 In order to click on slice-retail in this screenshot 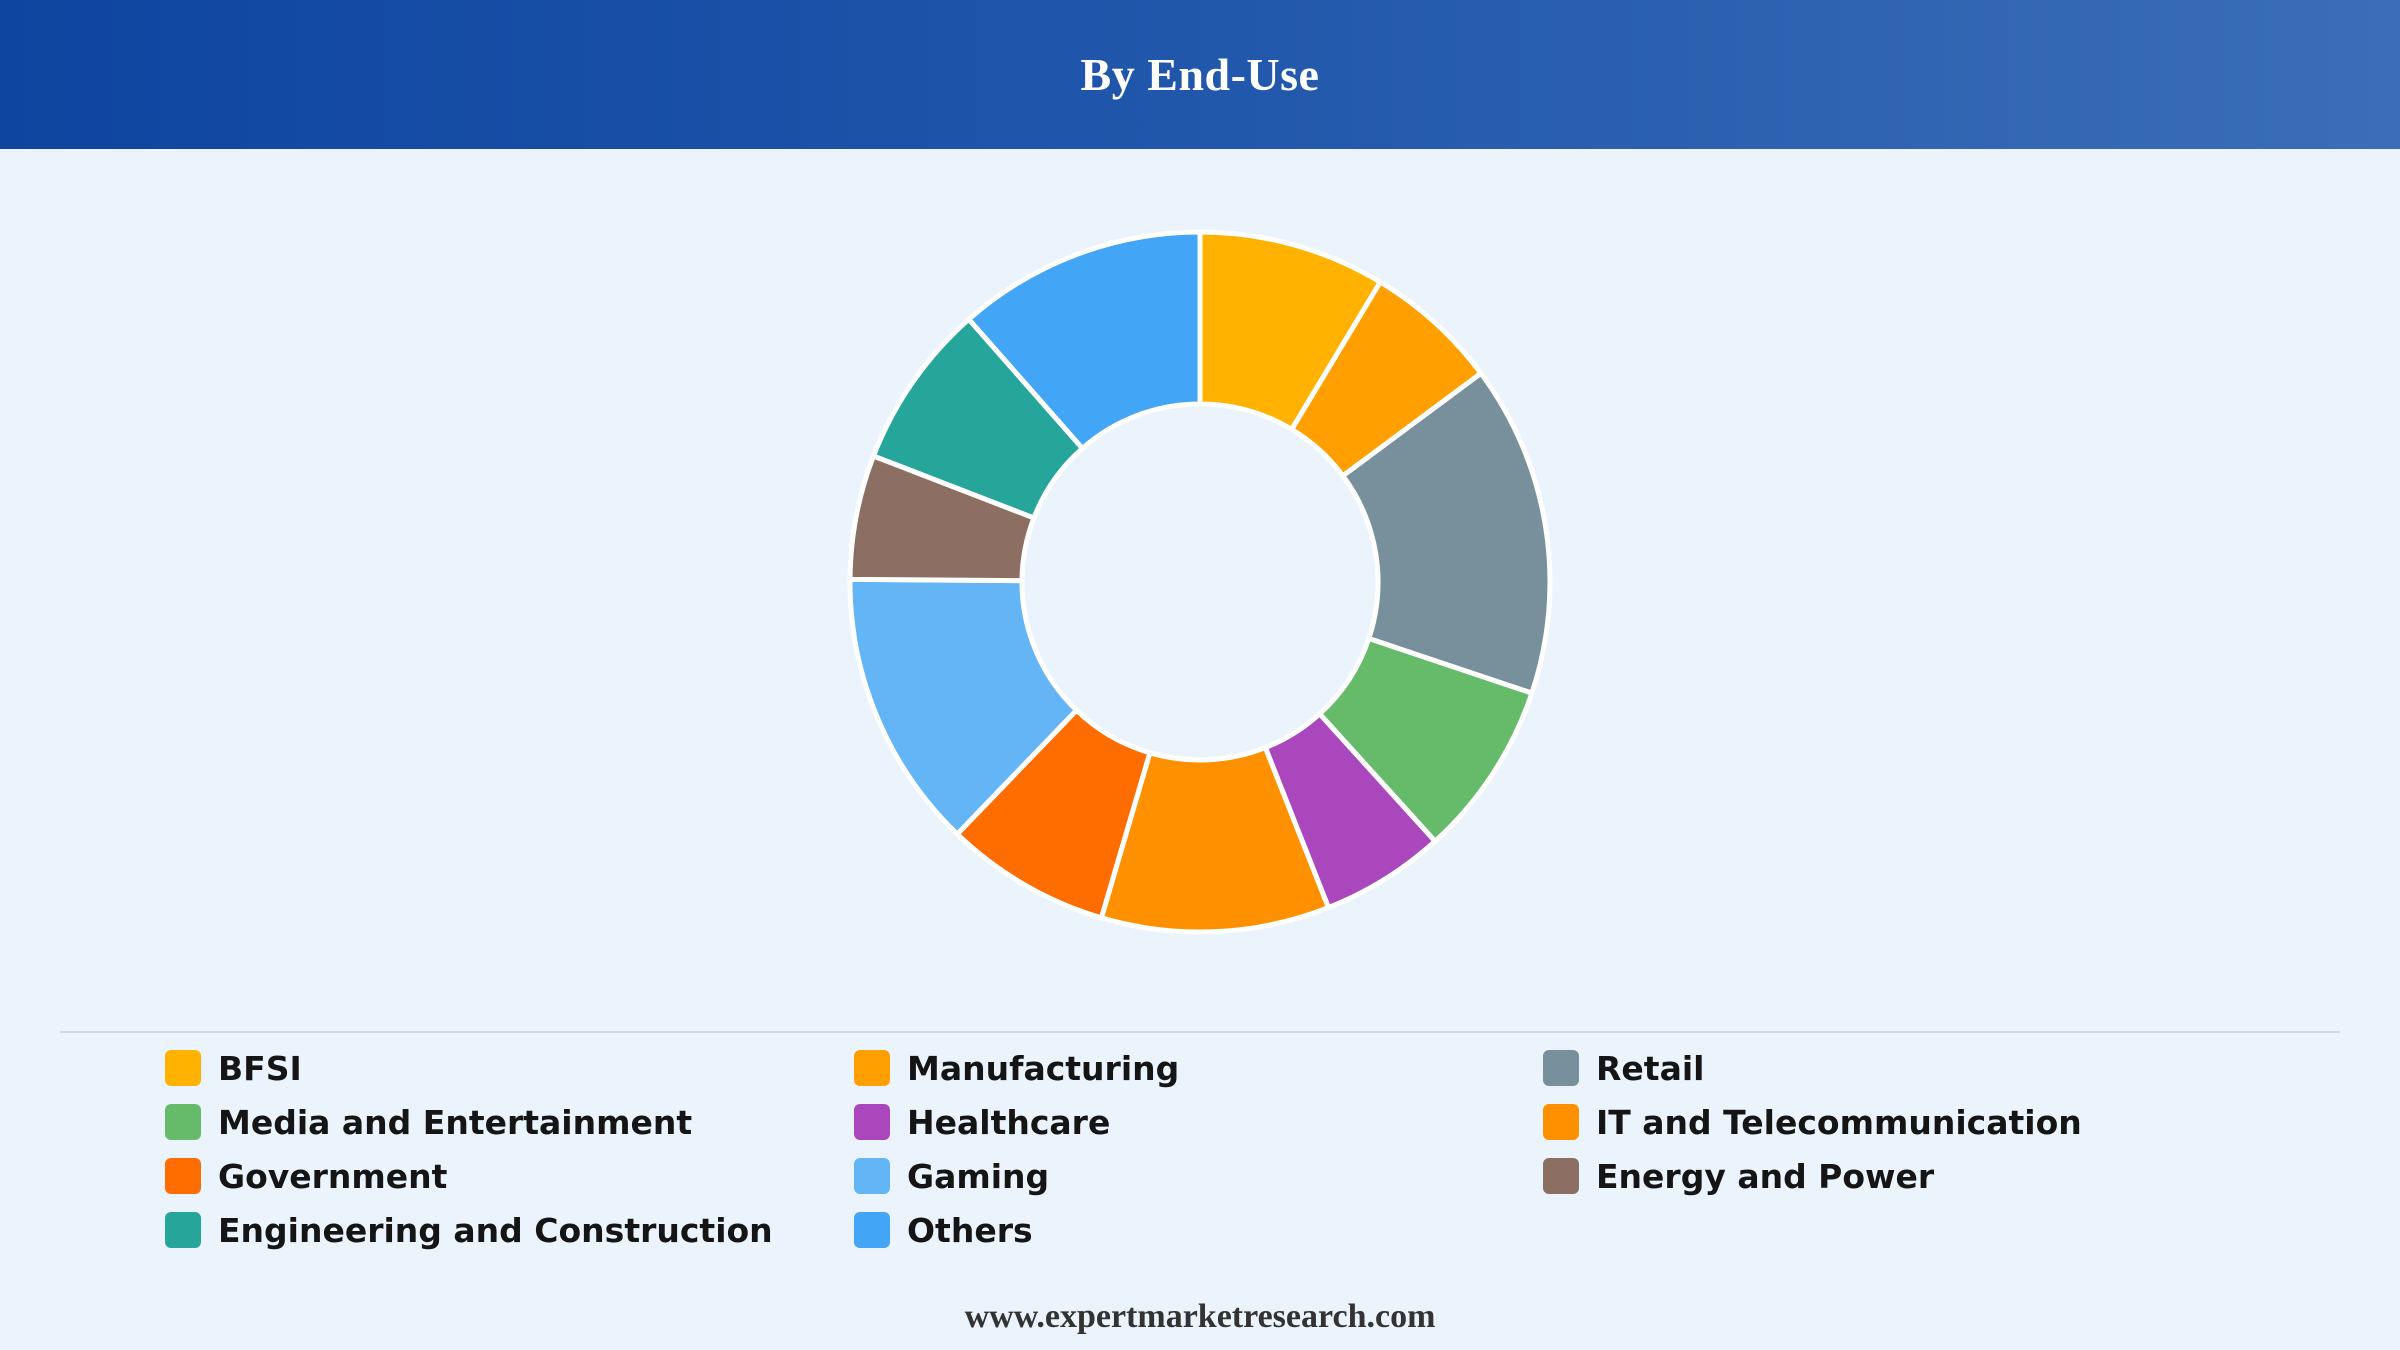, I will do `click(1446, 533)`.